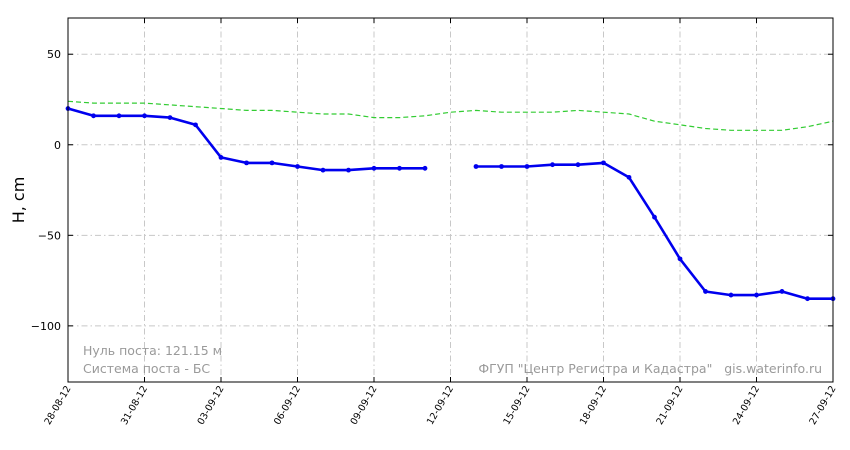 The width and height of the screenshot is (850, 450). I want to click on x-tick-label: 06-09-12, so click(287, 405).